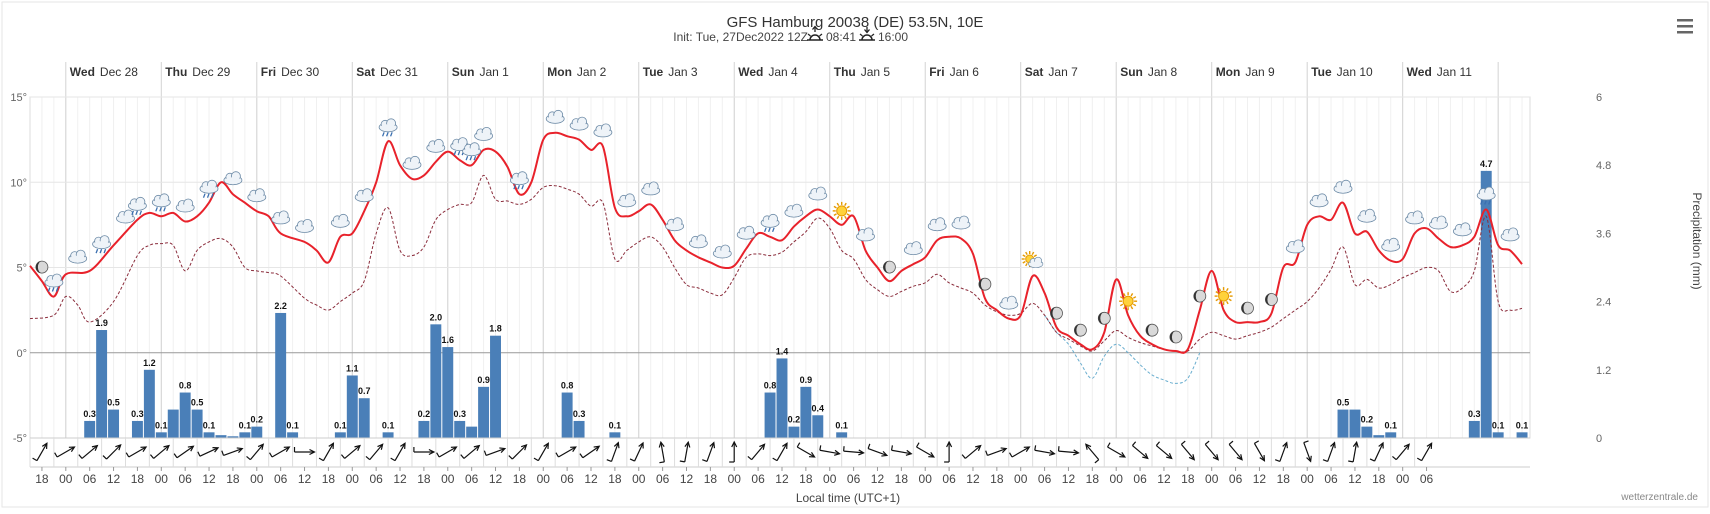 The height and width of the screenshot is (514, 1710). What do you see at coordinates (592, 72) in the screenshot?
I see `day-date: Jan 2` at bounding box center [592, 72].